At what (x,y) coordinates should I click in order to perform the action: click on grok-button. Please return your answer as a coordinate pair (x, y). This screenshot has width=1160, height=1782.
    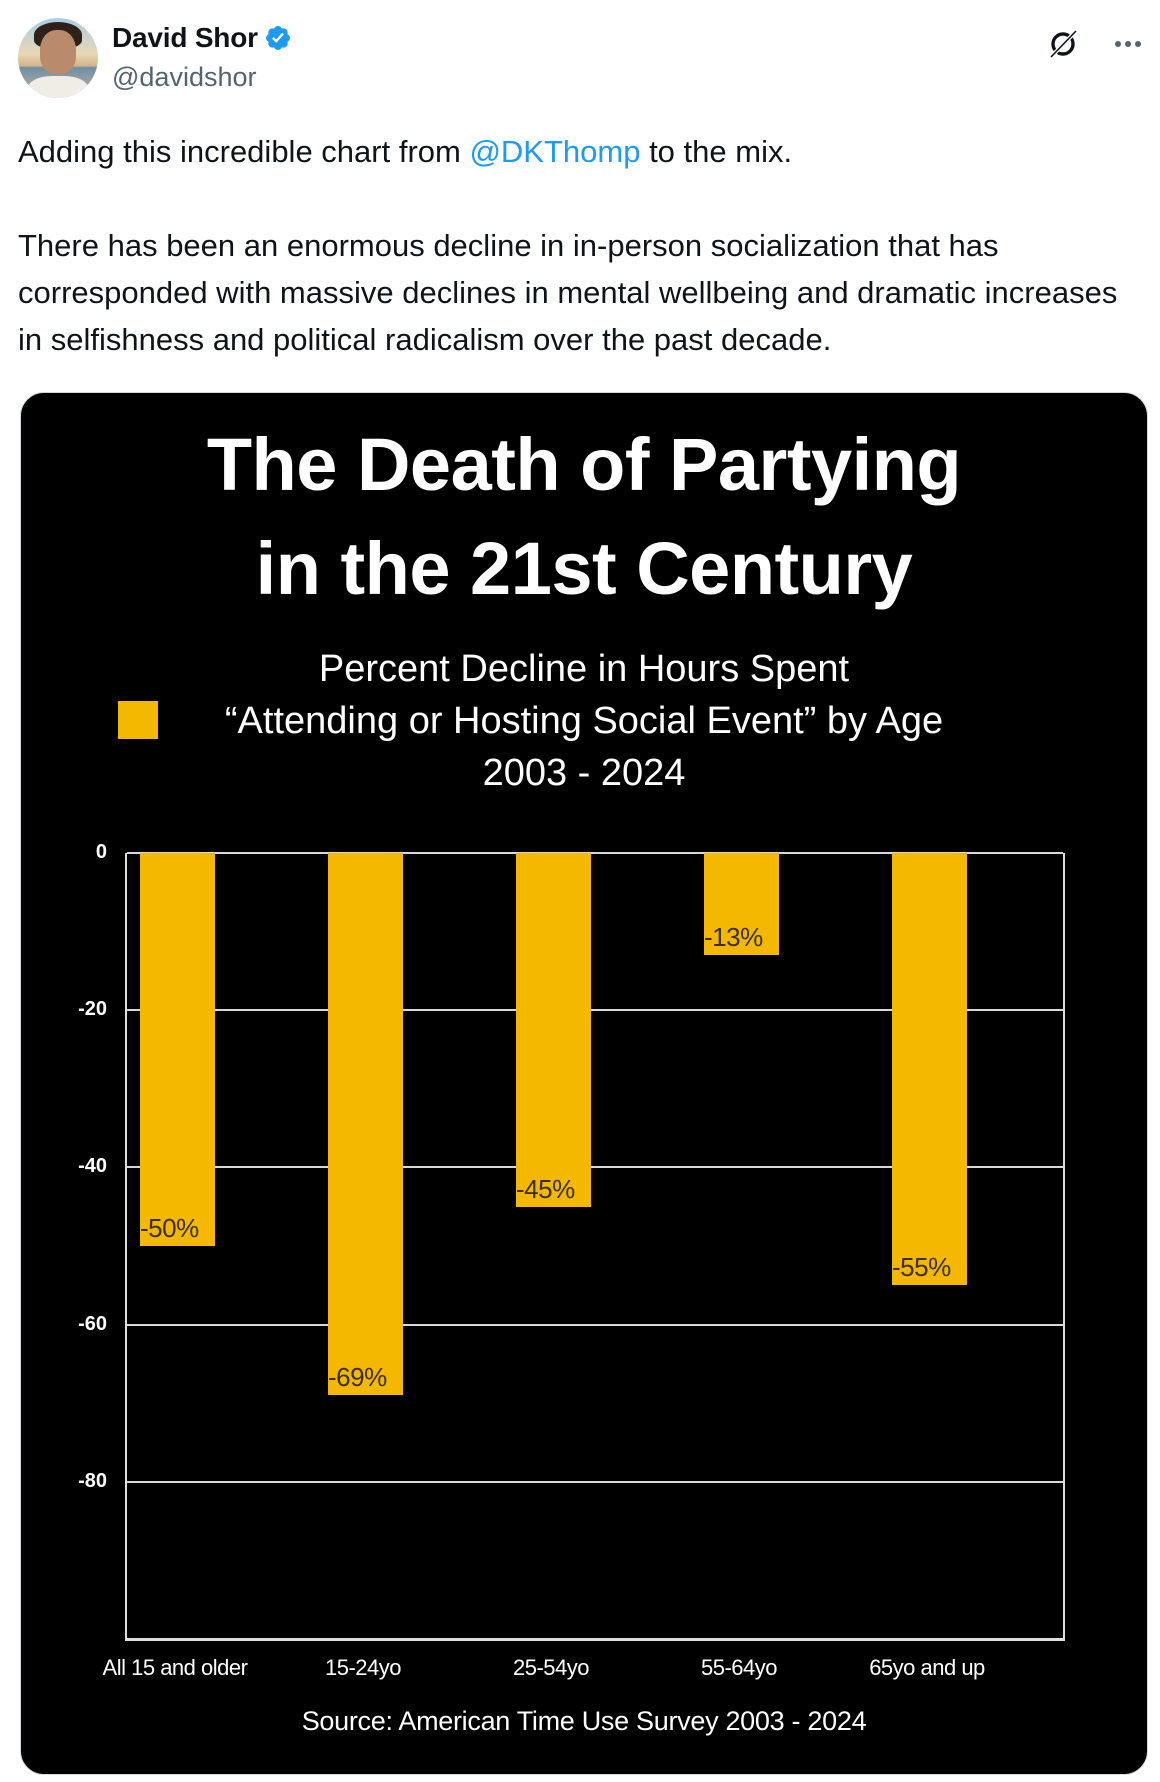
    Looking at the image, I should click on (1063, 44).